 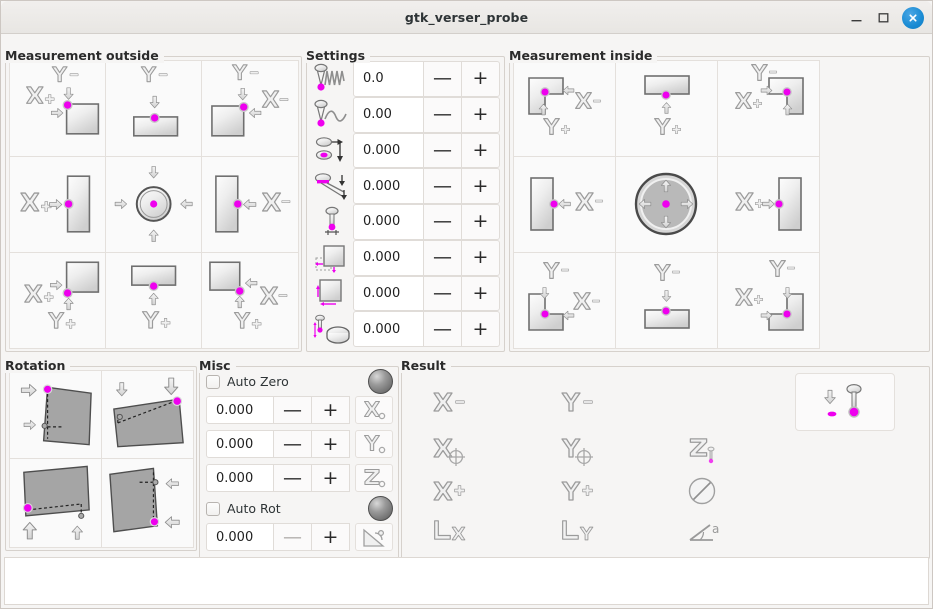 I want to click on setting-search-velocity: 0.0 — +, so click(x=405, y=79).